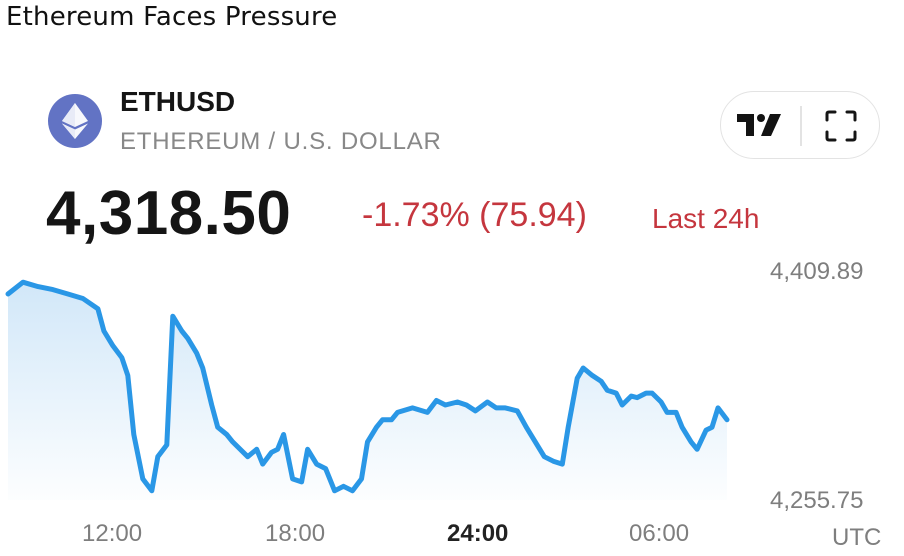 The image size is (904, 556). I want to click on current-price: 4,318.50, so click(169, 213).